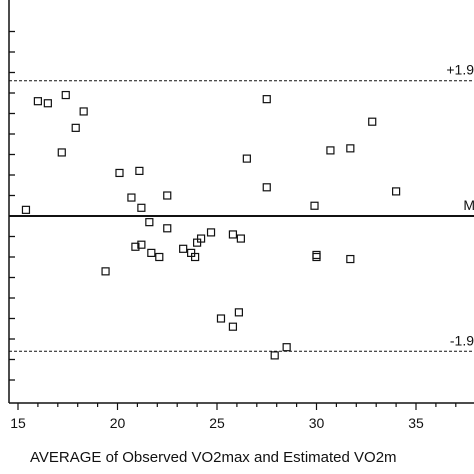 This screenshot has height=474, width=474. Describe the element at coordinates (11, 201) in the screenshot. I see `y-axis` at that location.